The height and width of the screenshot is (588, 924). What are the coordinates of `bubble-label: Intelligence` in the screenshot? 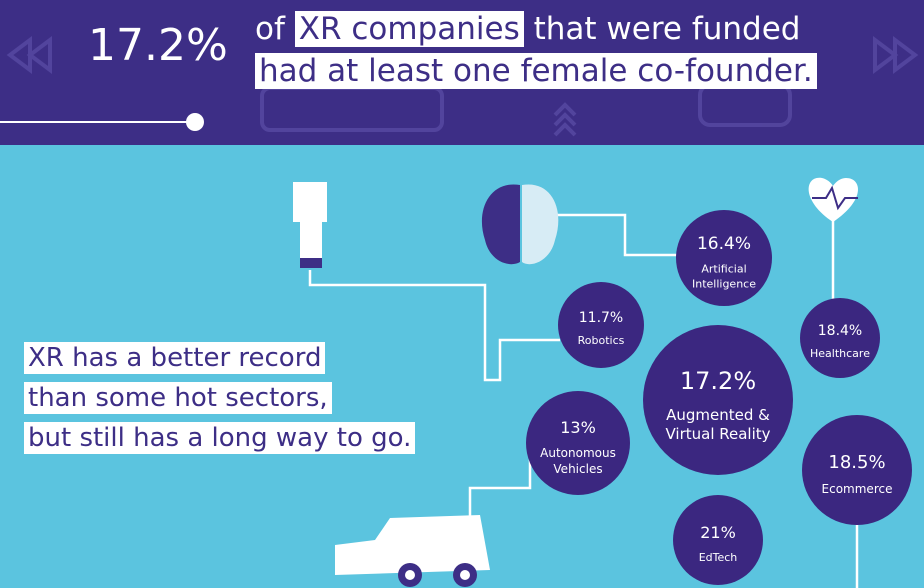 It's located at (724, 284).